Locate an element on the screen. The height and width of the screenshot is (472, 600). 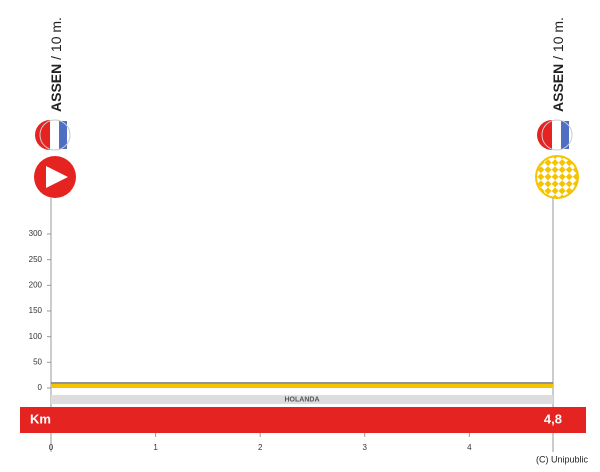
finish-altitude: / 10 m. is located at coordinates (558, 38).